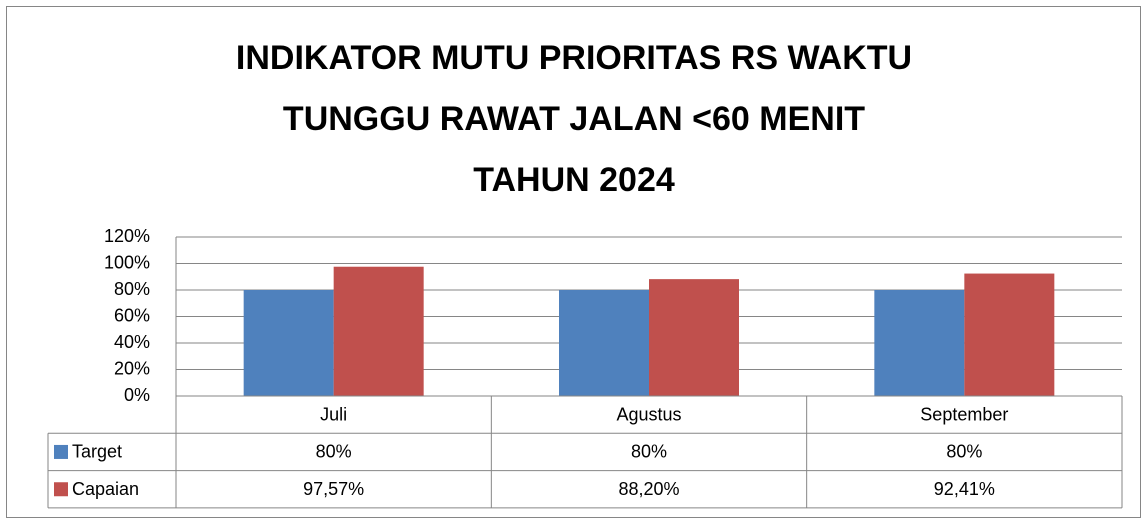 This screenshot has width=1148, height=523. Describe the element at coordinates (97, 452) in the screenshot. I see `legend-label: Target` at that location.